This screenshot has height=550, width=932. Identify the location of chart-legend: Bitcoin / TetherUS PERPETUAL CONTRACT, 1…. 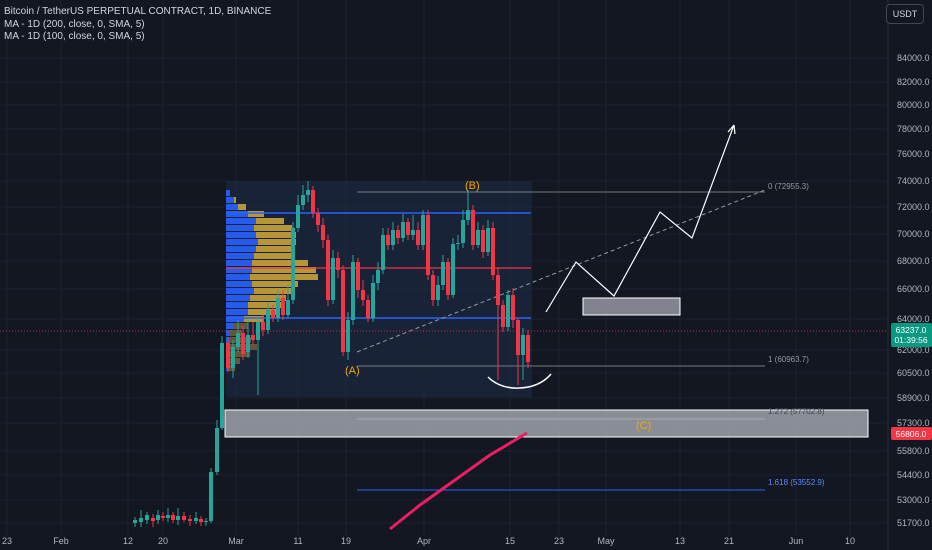
(137, 25).